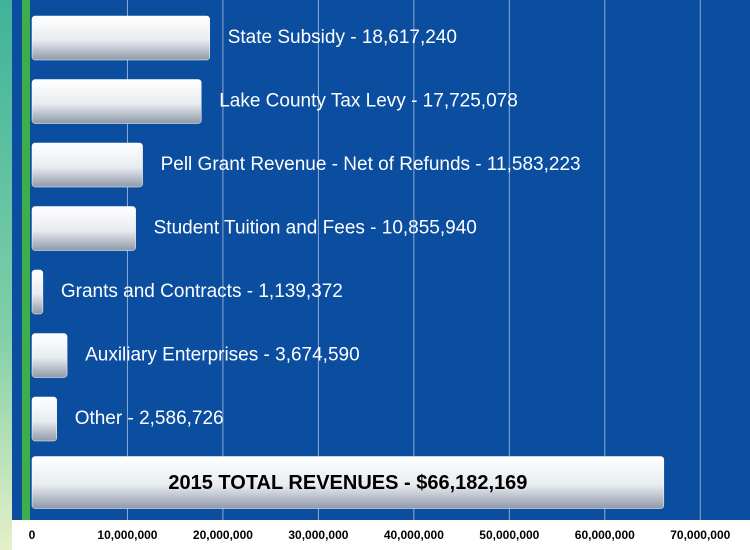  What do you see at coordinates (509, 535) in the screenshot?
I see `x-tick-label: 50,000,000` at bounding box center [509, 535].